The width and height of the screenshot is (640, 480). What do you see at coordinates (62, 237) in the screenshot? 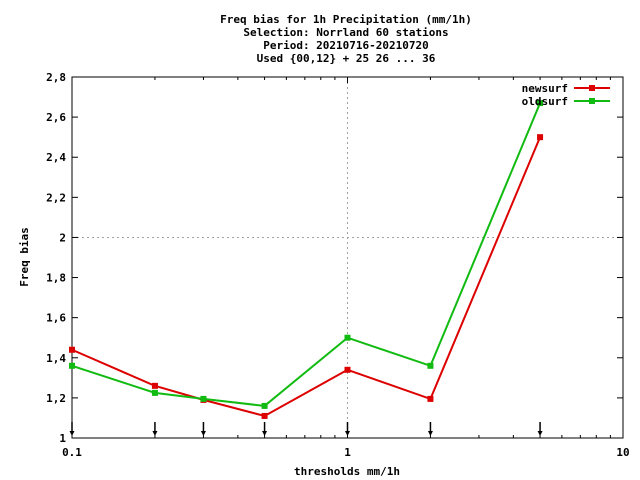
I see `y-tick-label: 2` at bounding box center [62, 237].